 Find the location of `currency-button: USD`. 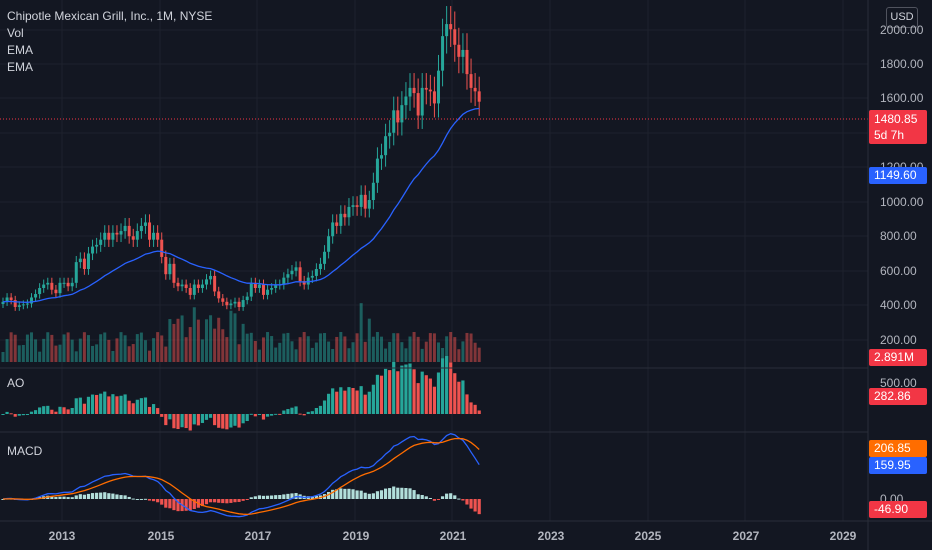

currency-button: USD is located at coordinates (902, 17).